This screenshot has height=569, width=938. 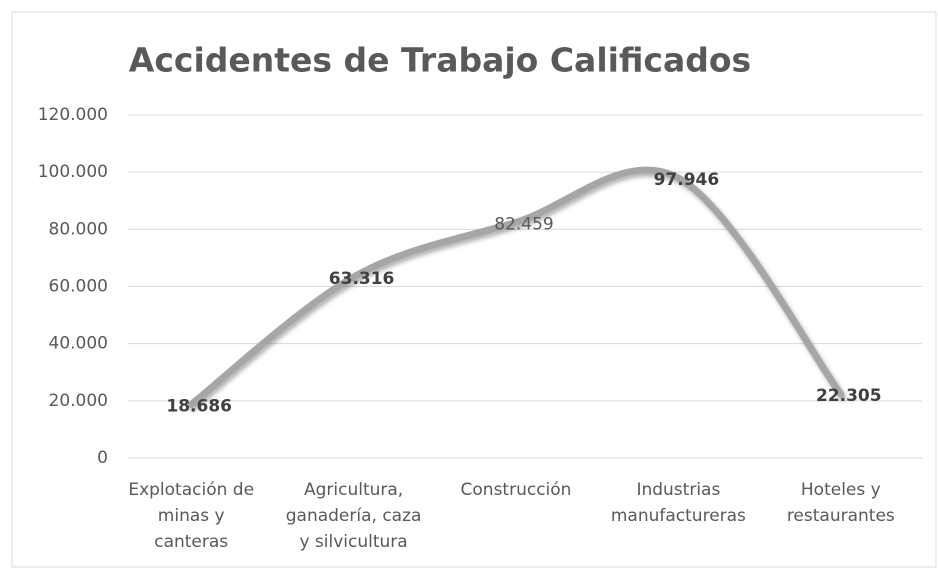 I want to click on y-tick-label: 60.000, so click(x=78, y=287).